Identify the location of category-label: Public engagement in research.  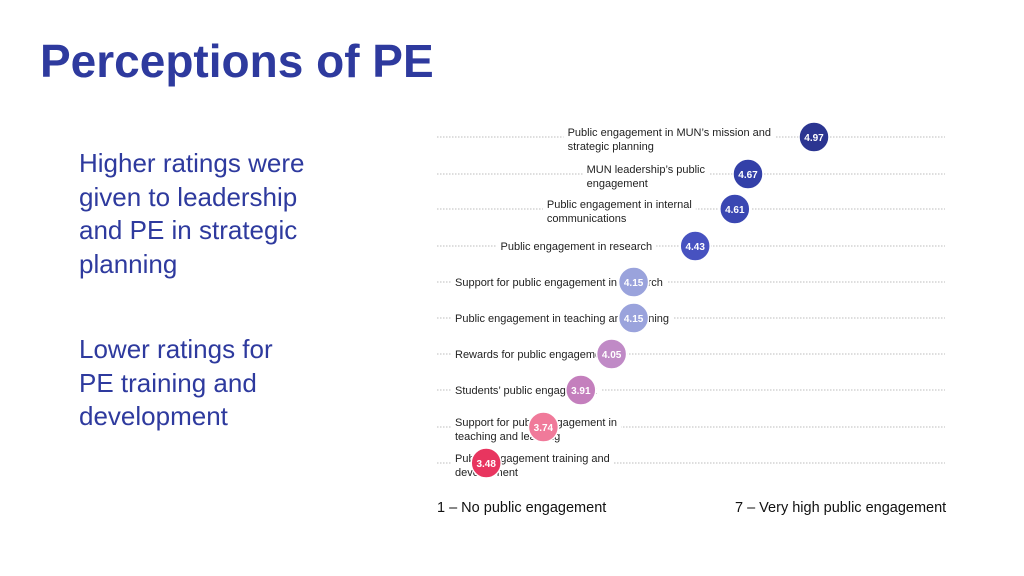
(577, 247).